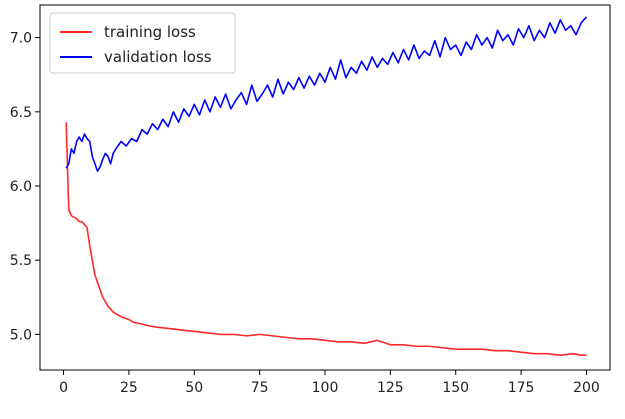  I want to click on legend-frame, so click(142, 43).